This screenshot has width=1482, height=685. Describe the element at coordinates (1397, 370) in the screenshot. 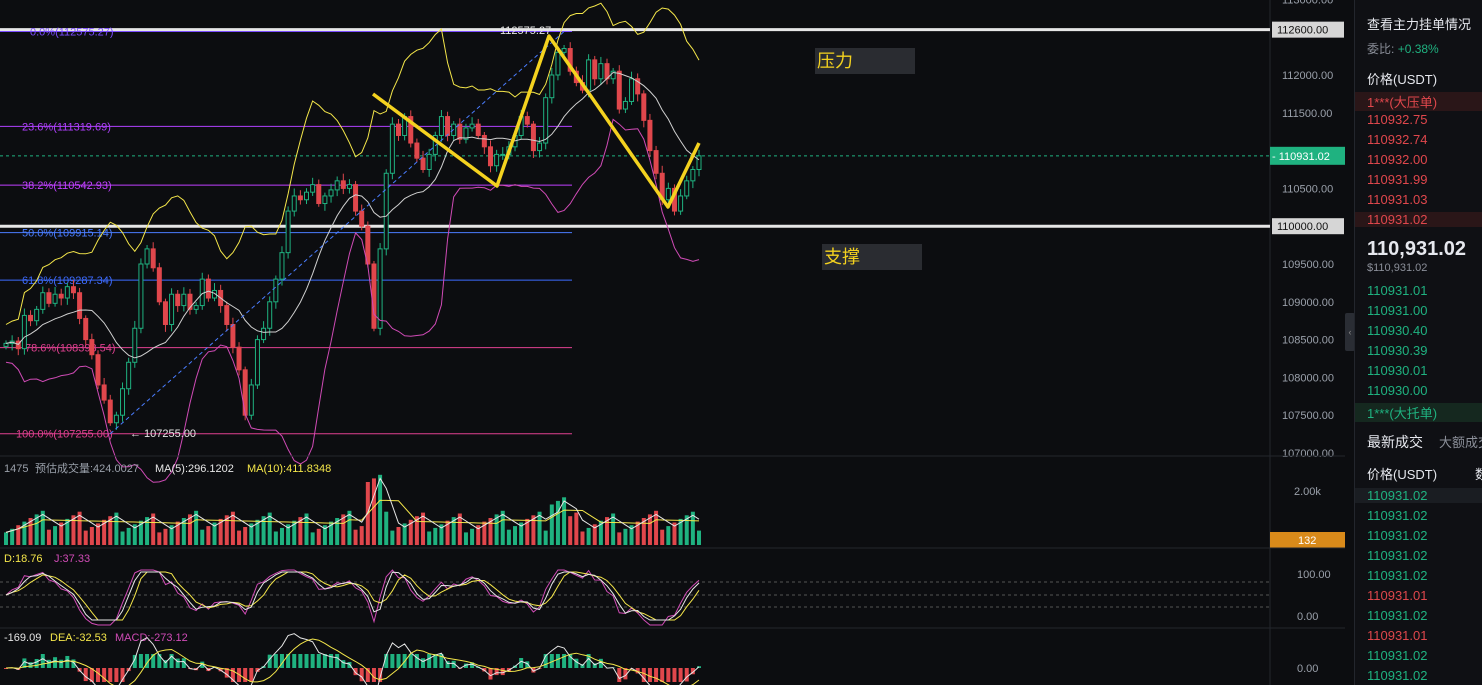

I see `bid-row: 110930.01` at that location.